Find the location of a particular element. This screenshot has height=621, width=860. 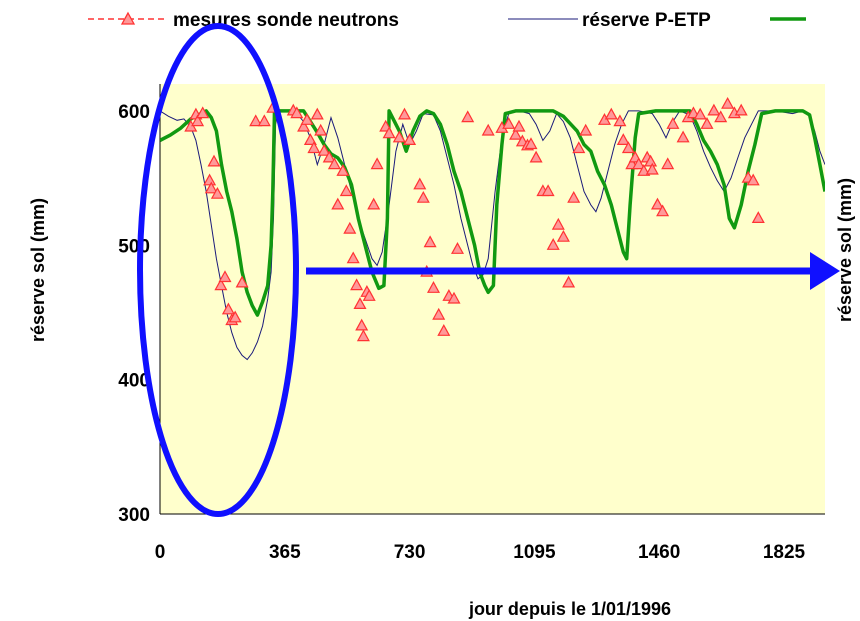

x-tick-label: 1460 is located at coordinates (659, 552).